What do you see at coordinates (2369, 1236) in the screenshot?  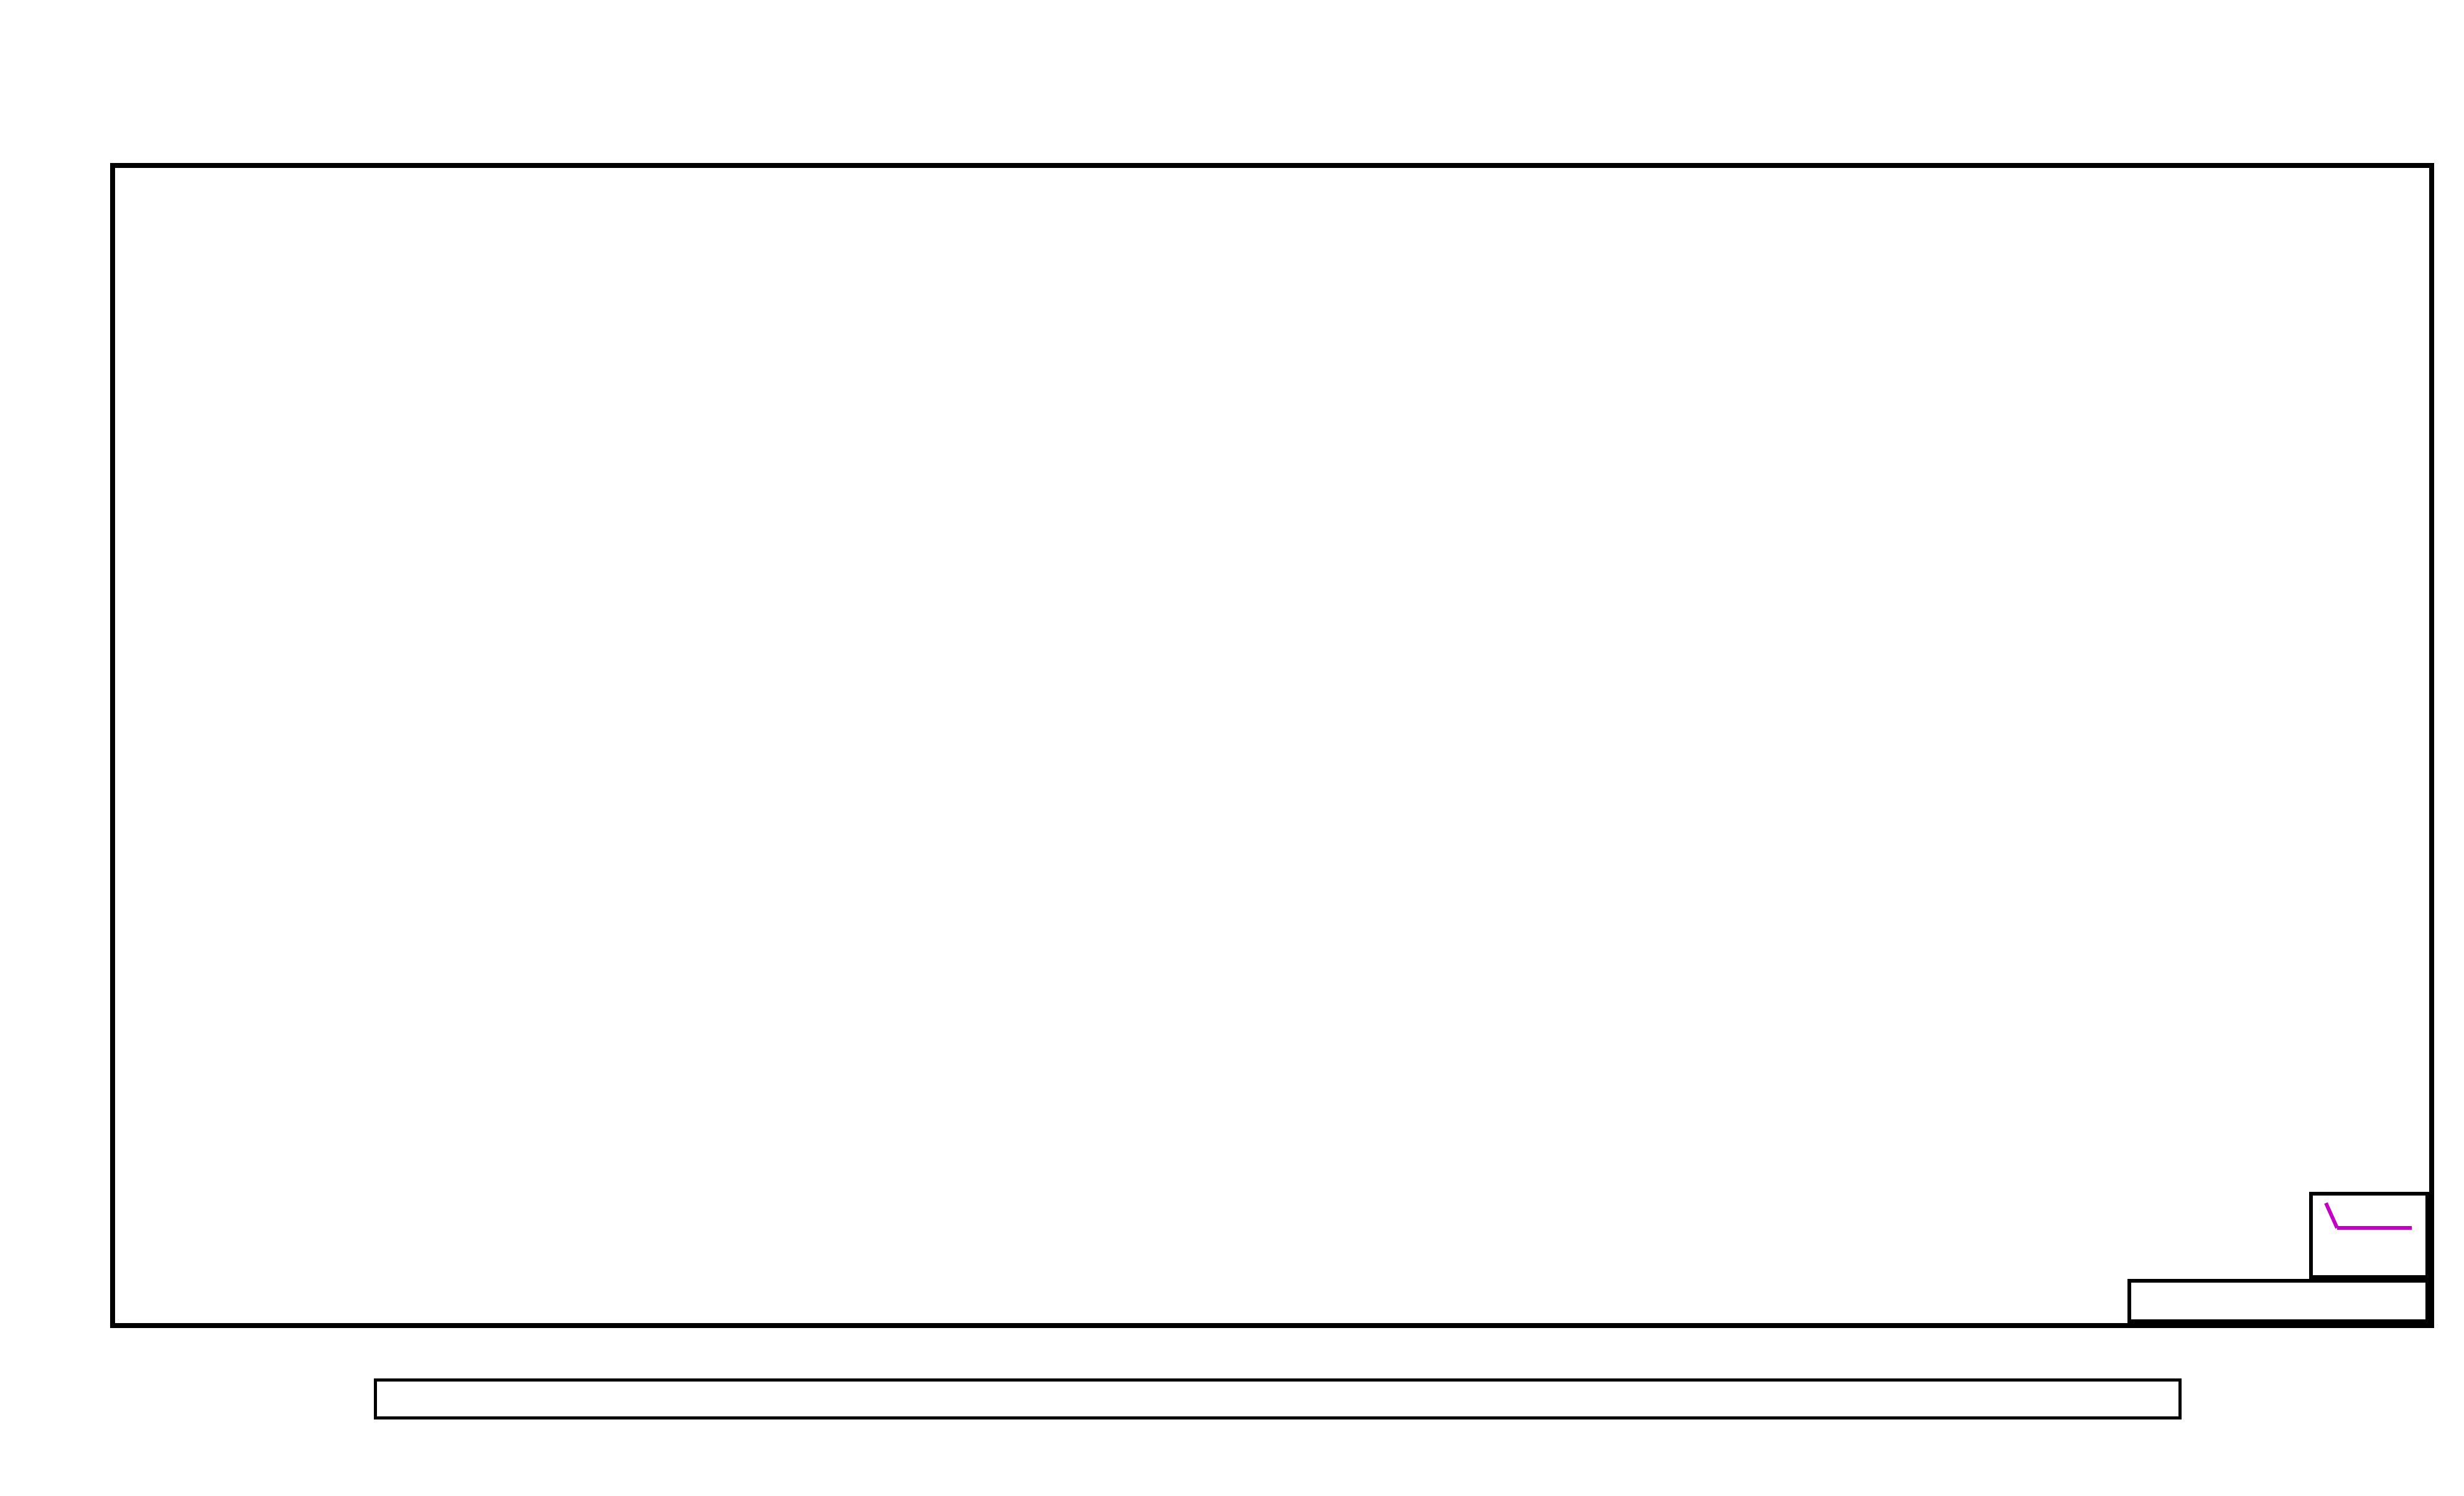 I see `wind-barb-legend` at bounding box center [2369, 1236].